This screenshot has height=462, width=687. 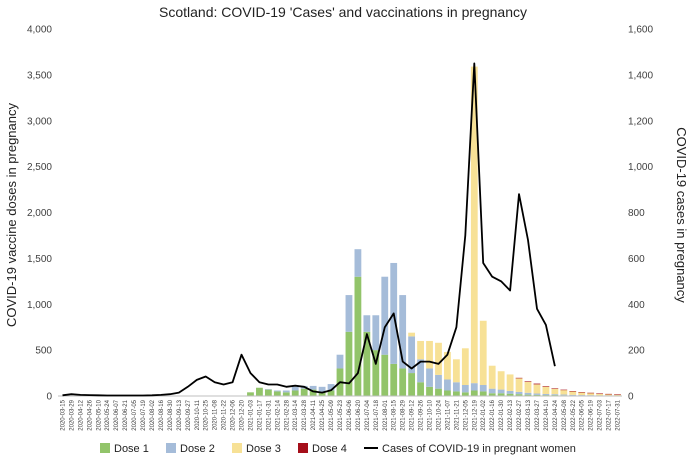 I want to click on x-tick-label: 2020-11-08, so click(x=216, y=414).